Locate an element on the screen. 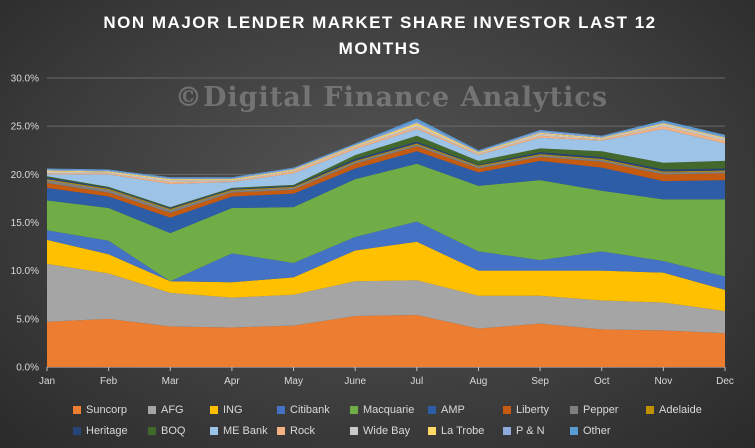  area-p-n is located at coordinates (386, 150).